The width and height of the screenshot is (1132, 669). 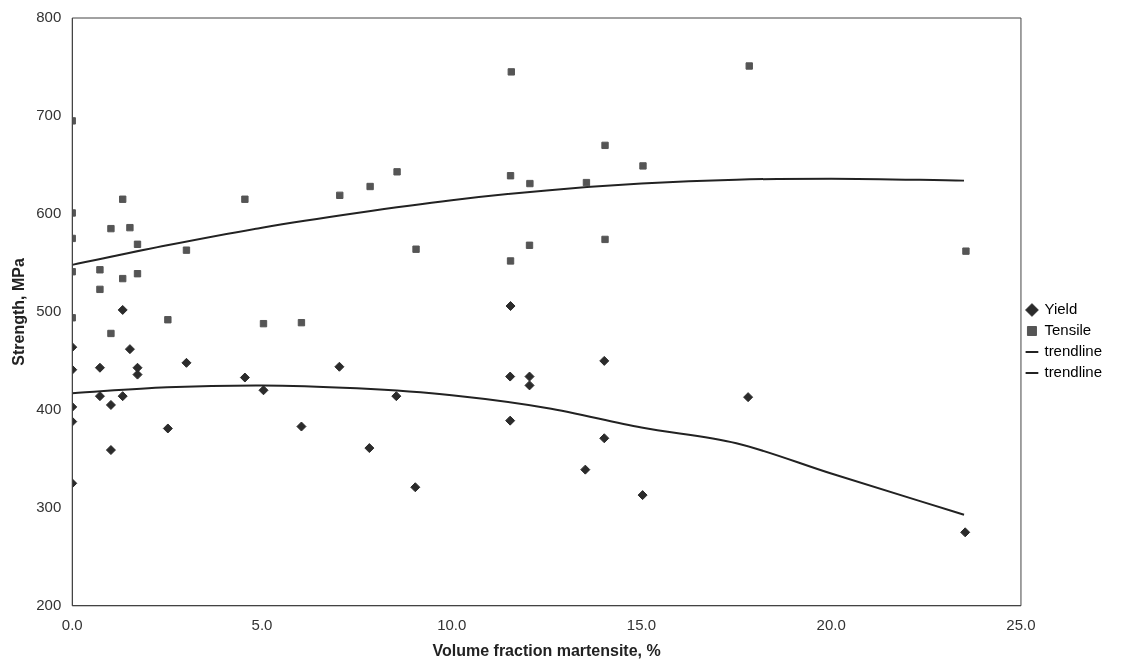 I want to click on x-tick-label: 10.0, so click(x=452, y=624).